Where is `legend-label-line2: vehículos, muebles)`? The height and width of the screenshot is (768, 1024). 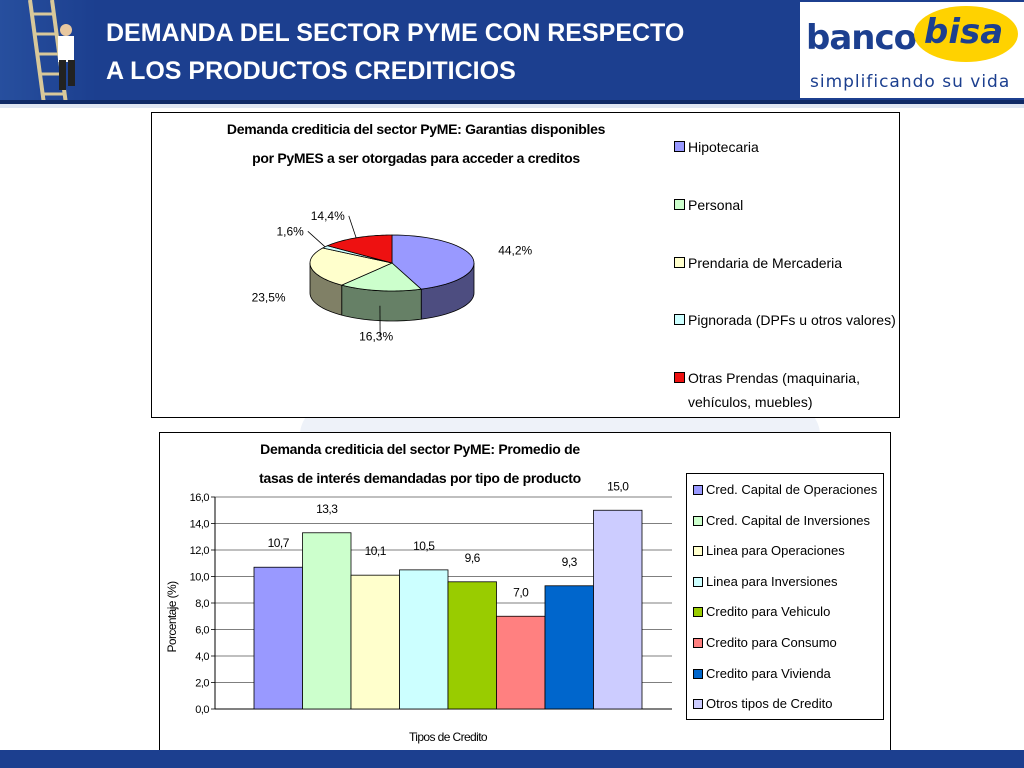
legend-label-line2: vehículos, muebles) is located at coordinates (750, 402).